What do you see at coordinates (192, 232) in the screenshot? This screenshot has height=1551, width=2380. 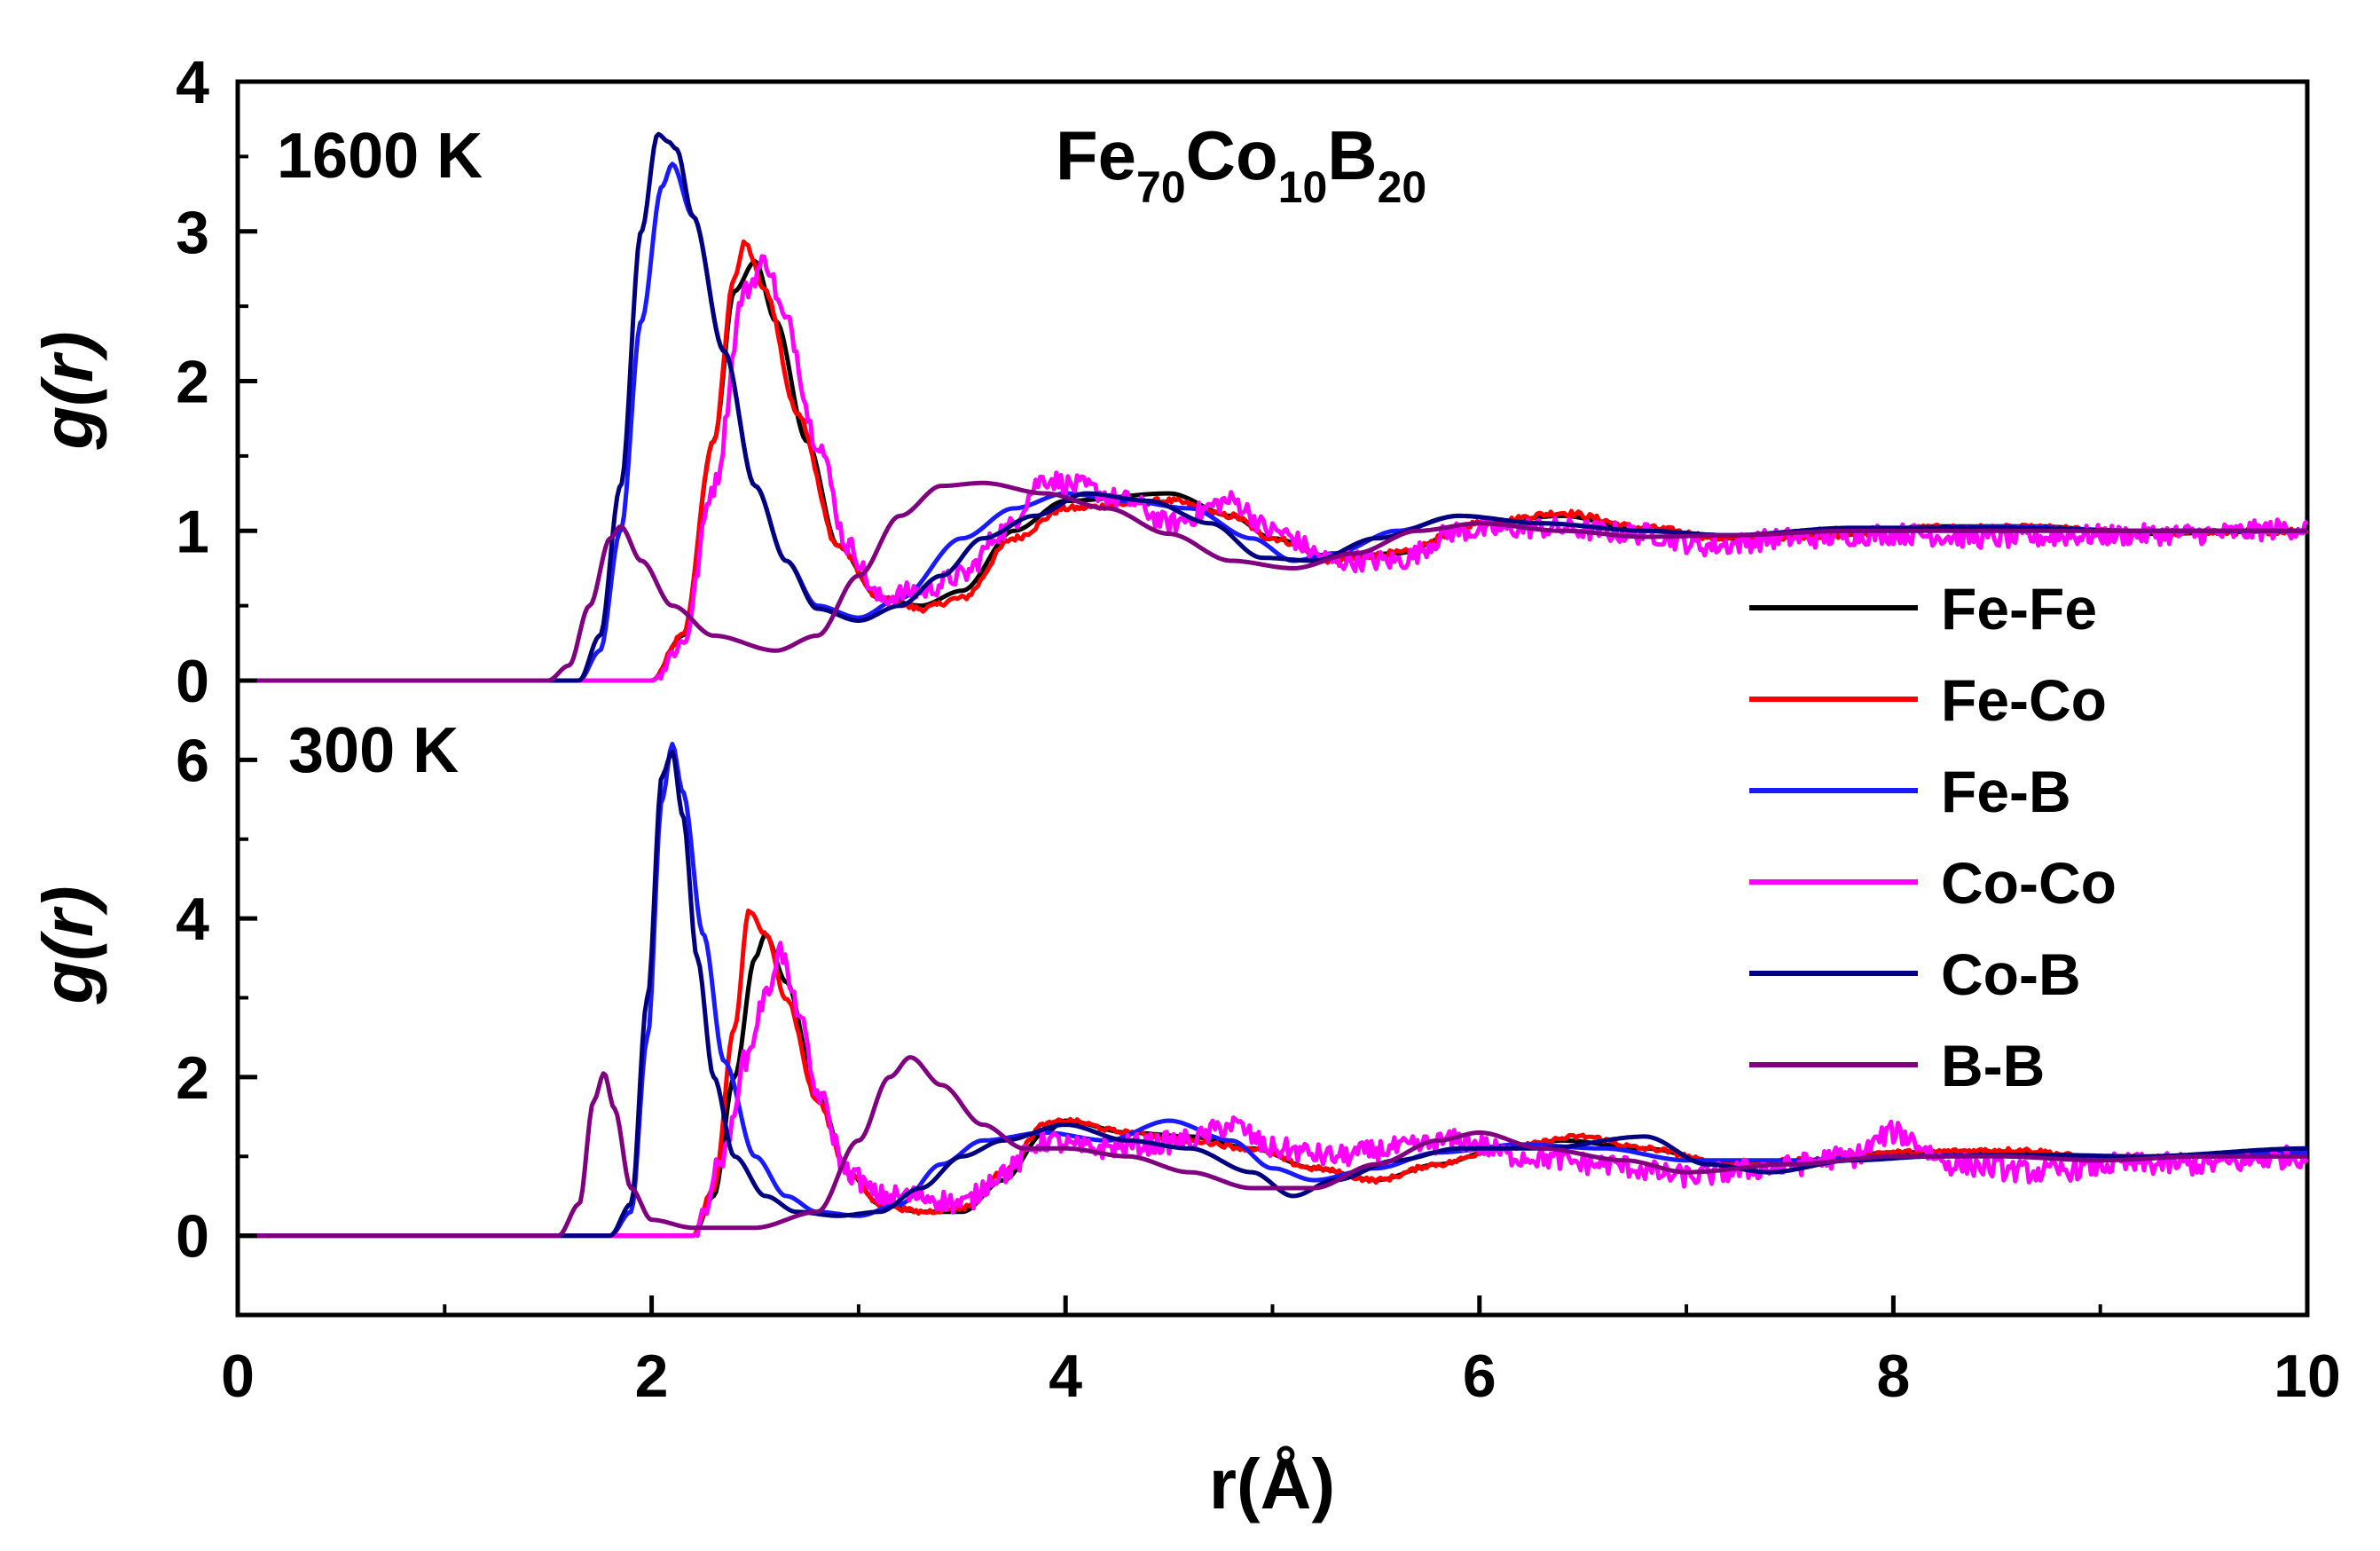 I see `y-tick-label: 3` at bounding box center [192, 232].